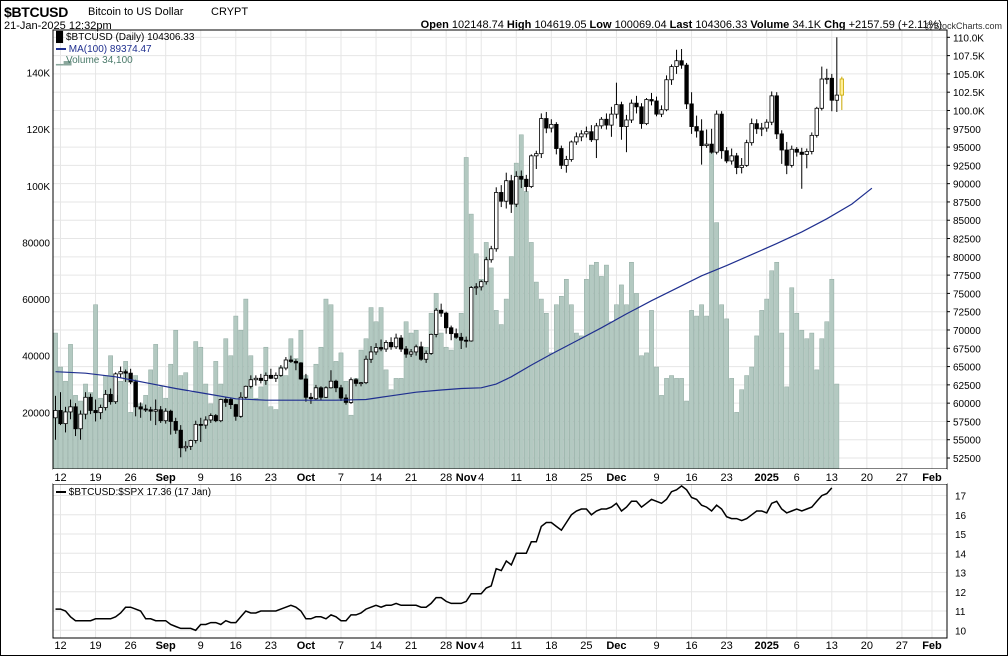  Describe the element at coordinates (376, 478) in the screenshot. I see `x-tick-label: 14` at that location.